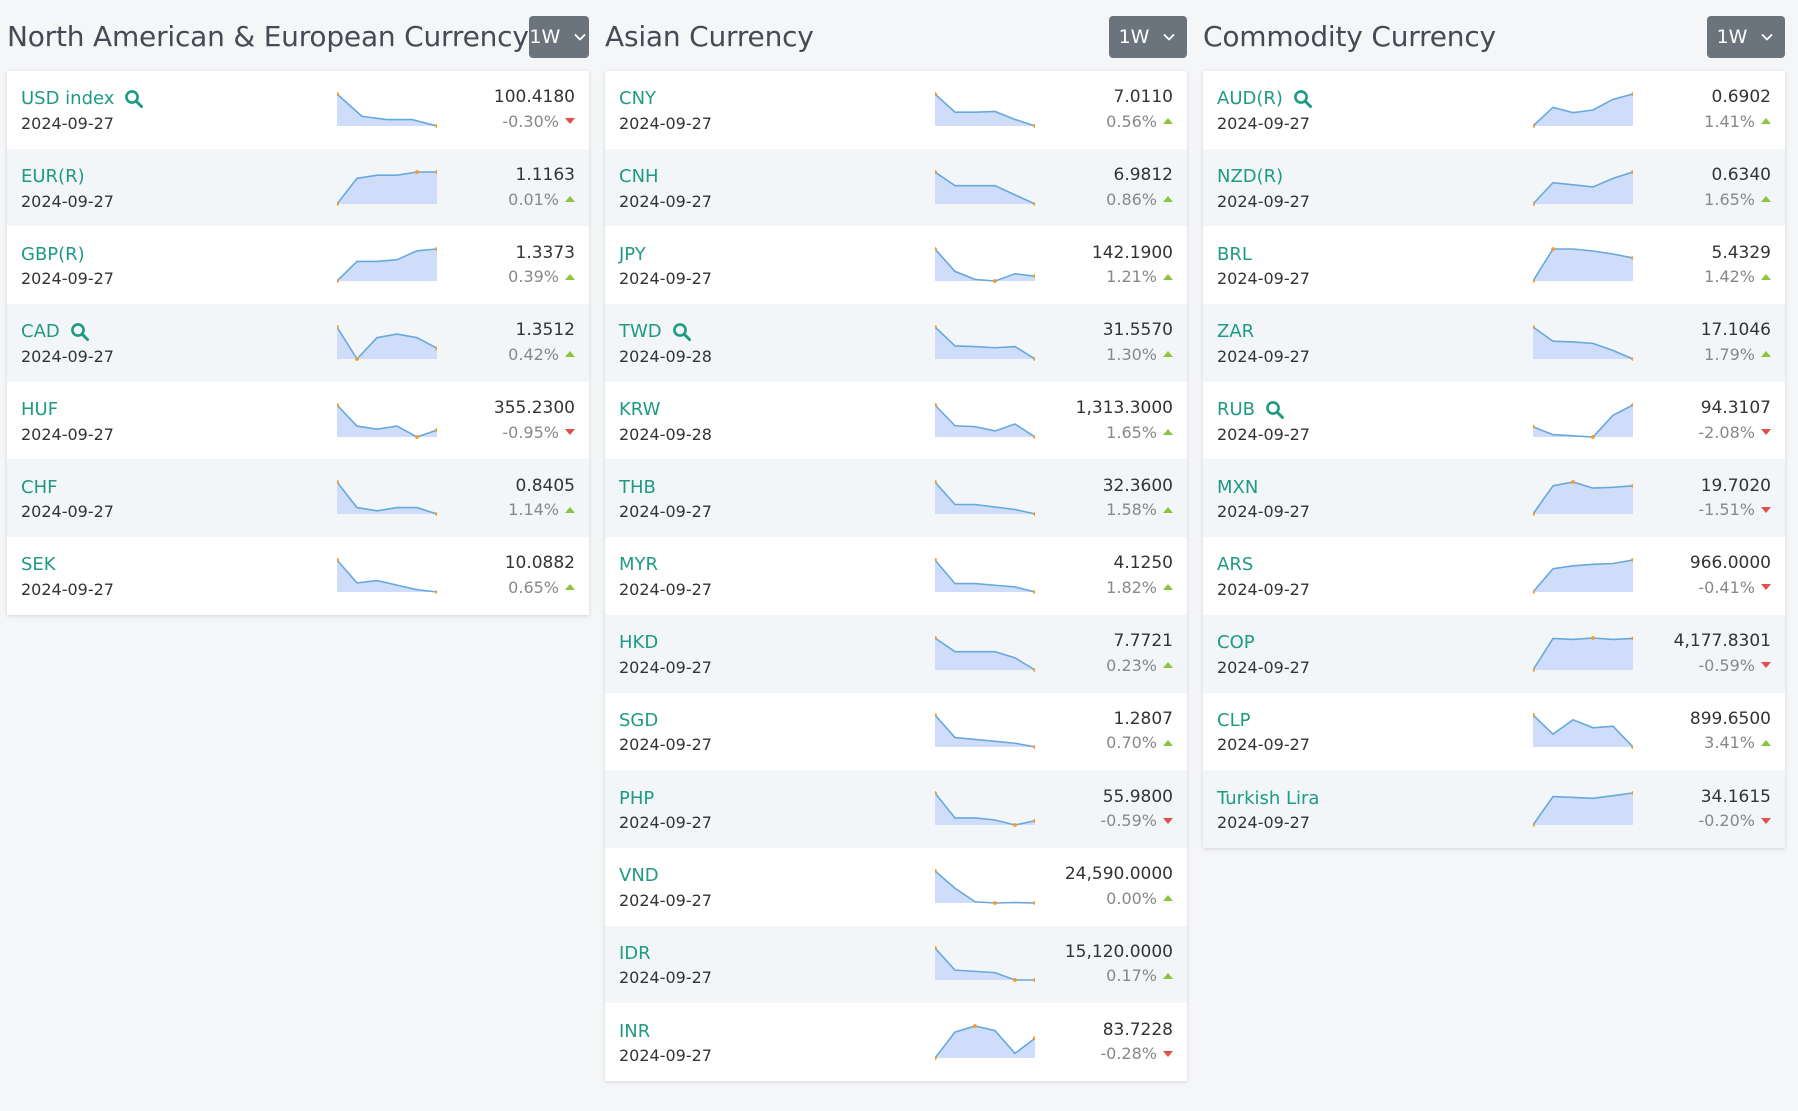 This screenshot has height=1111, width=1798. Describe the element at coordinates (68, 99) in the screenshot. I see `currency-name-link: USD index` at that location.